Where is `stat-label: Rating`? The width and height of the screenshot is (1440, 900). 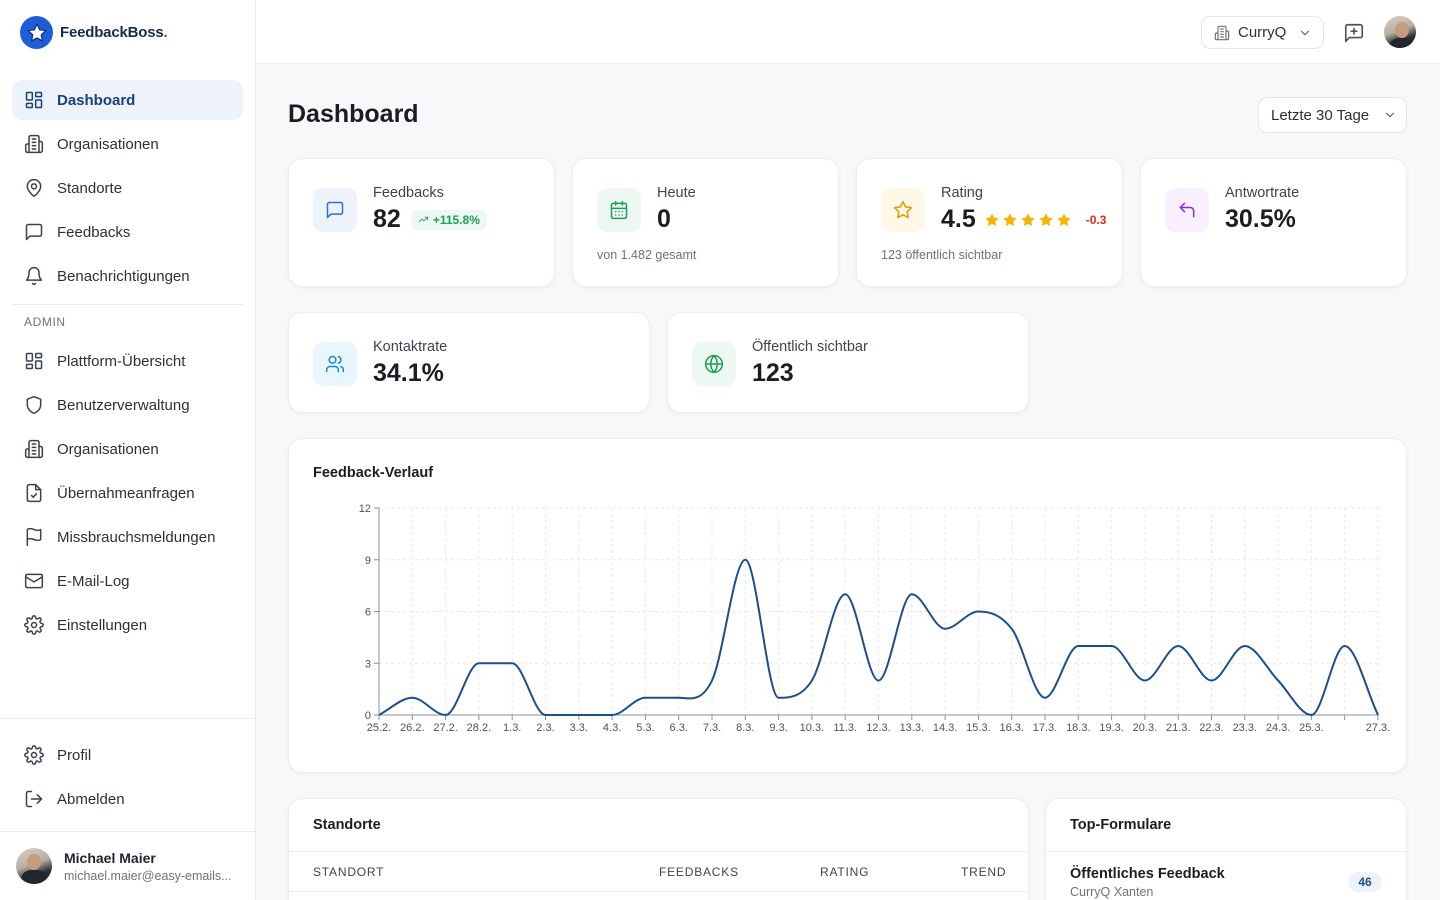
stat-label: Rating is located at coordinates (962, 193).